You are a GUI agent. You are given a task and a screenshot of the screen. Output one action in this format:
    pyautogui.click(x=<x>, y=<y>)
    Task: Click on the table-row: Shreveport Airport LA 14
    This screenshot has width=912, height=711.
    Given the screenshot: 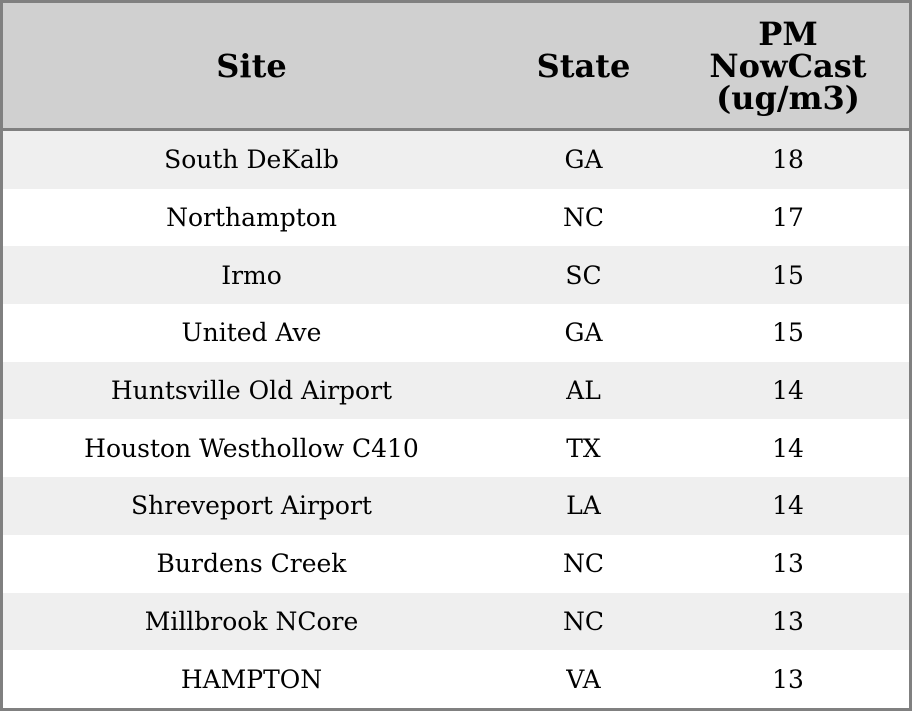 What is the action you would take?
    pyautogui.click(x=456, y=506)
    